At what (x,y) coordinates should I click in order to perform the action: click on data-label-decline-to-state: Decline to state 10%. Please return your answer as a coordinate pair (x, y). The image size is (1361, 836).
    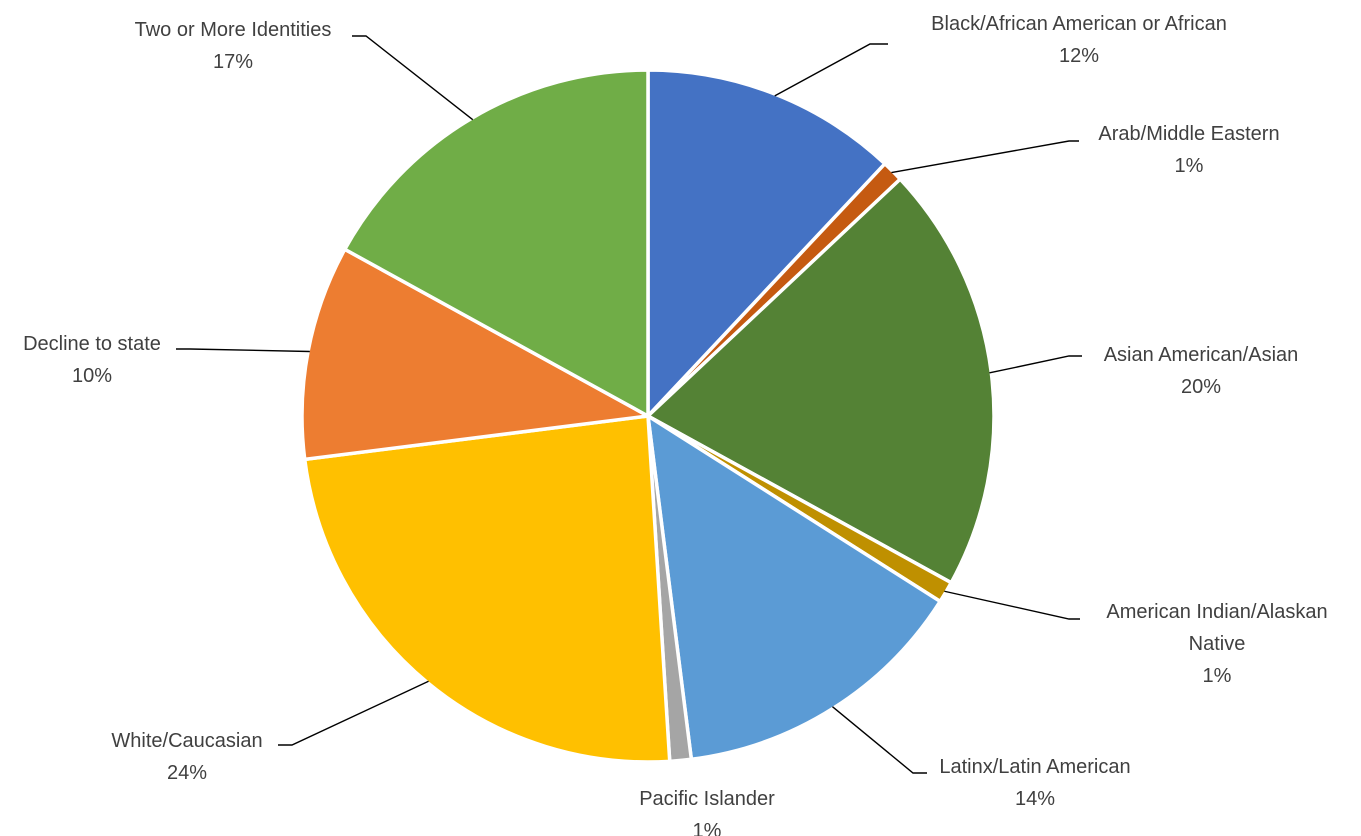
    Looking at the image, I should click on (92, 360).